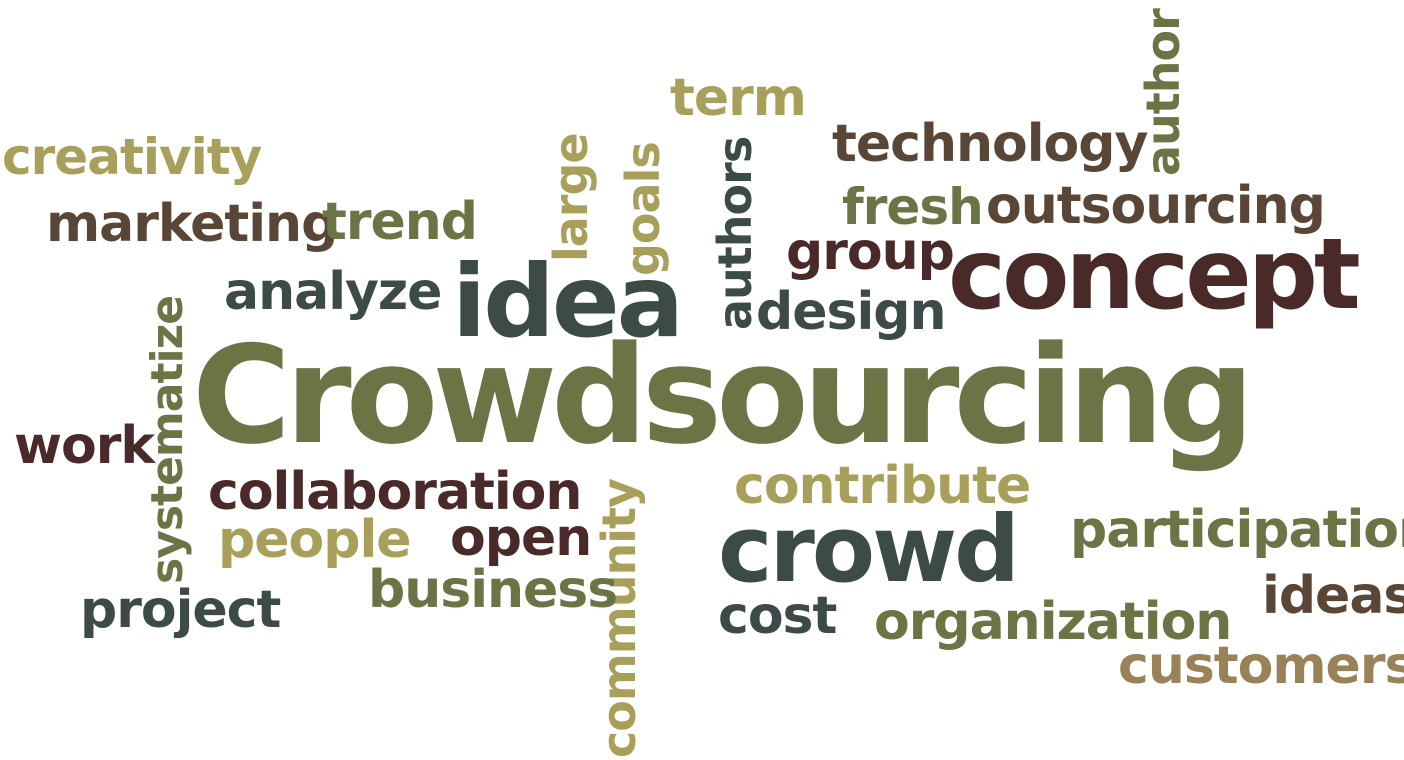  I want to click on word-cost: cost, so click(777, 616).